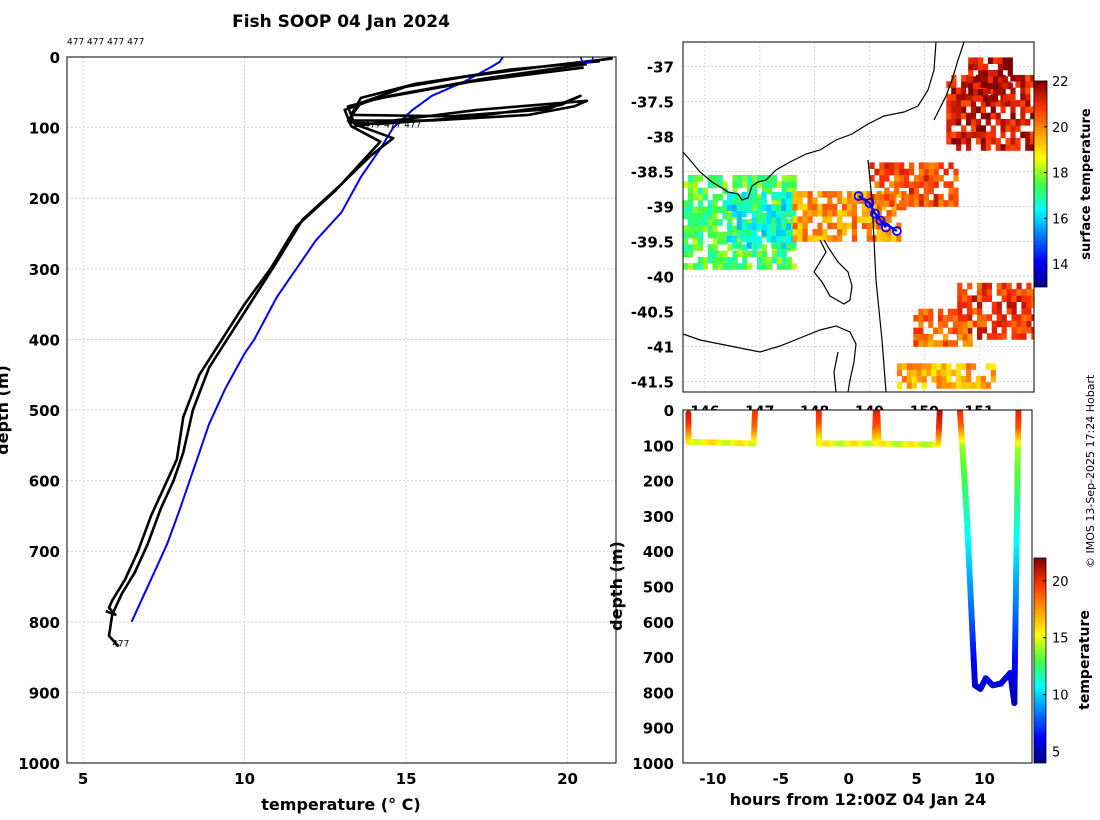 The image size is (1100, 820). I want to click on section-y-tick-label: 400, so click(658, 552).